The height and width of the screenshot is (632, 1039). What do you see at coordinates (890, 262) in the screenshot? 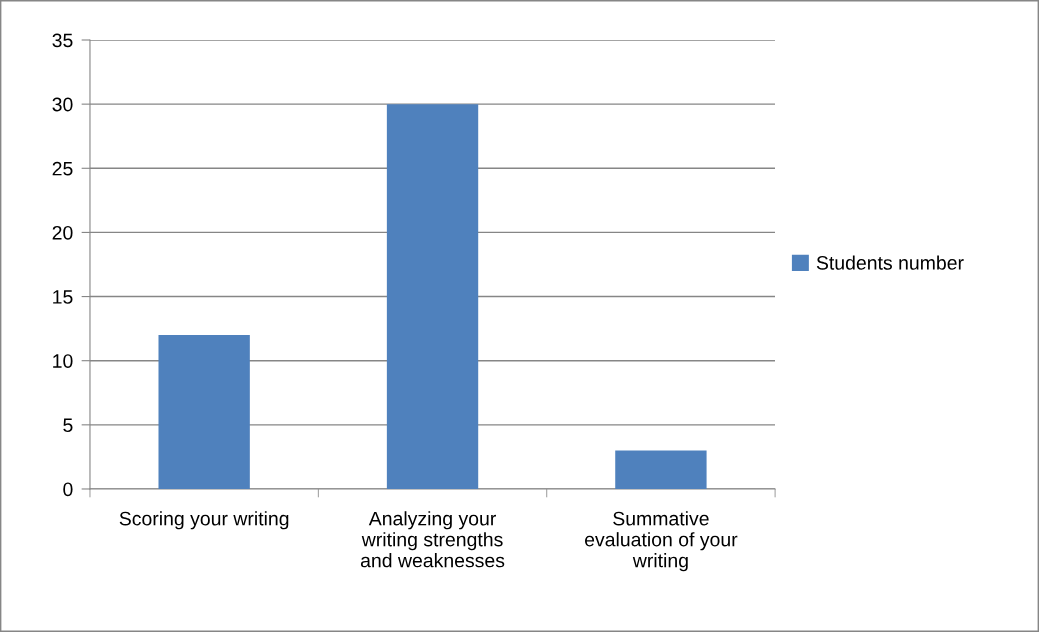
I see `legend-label: Students number` at bounding box center [890, 262].